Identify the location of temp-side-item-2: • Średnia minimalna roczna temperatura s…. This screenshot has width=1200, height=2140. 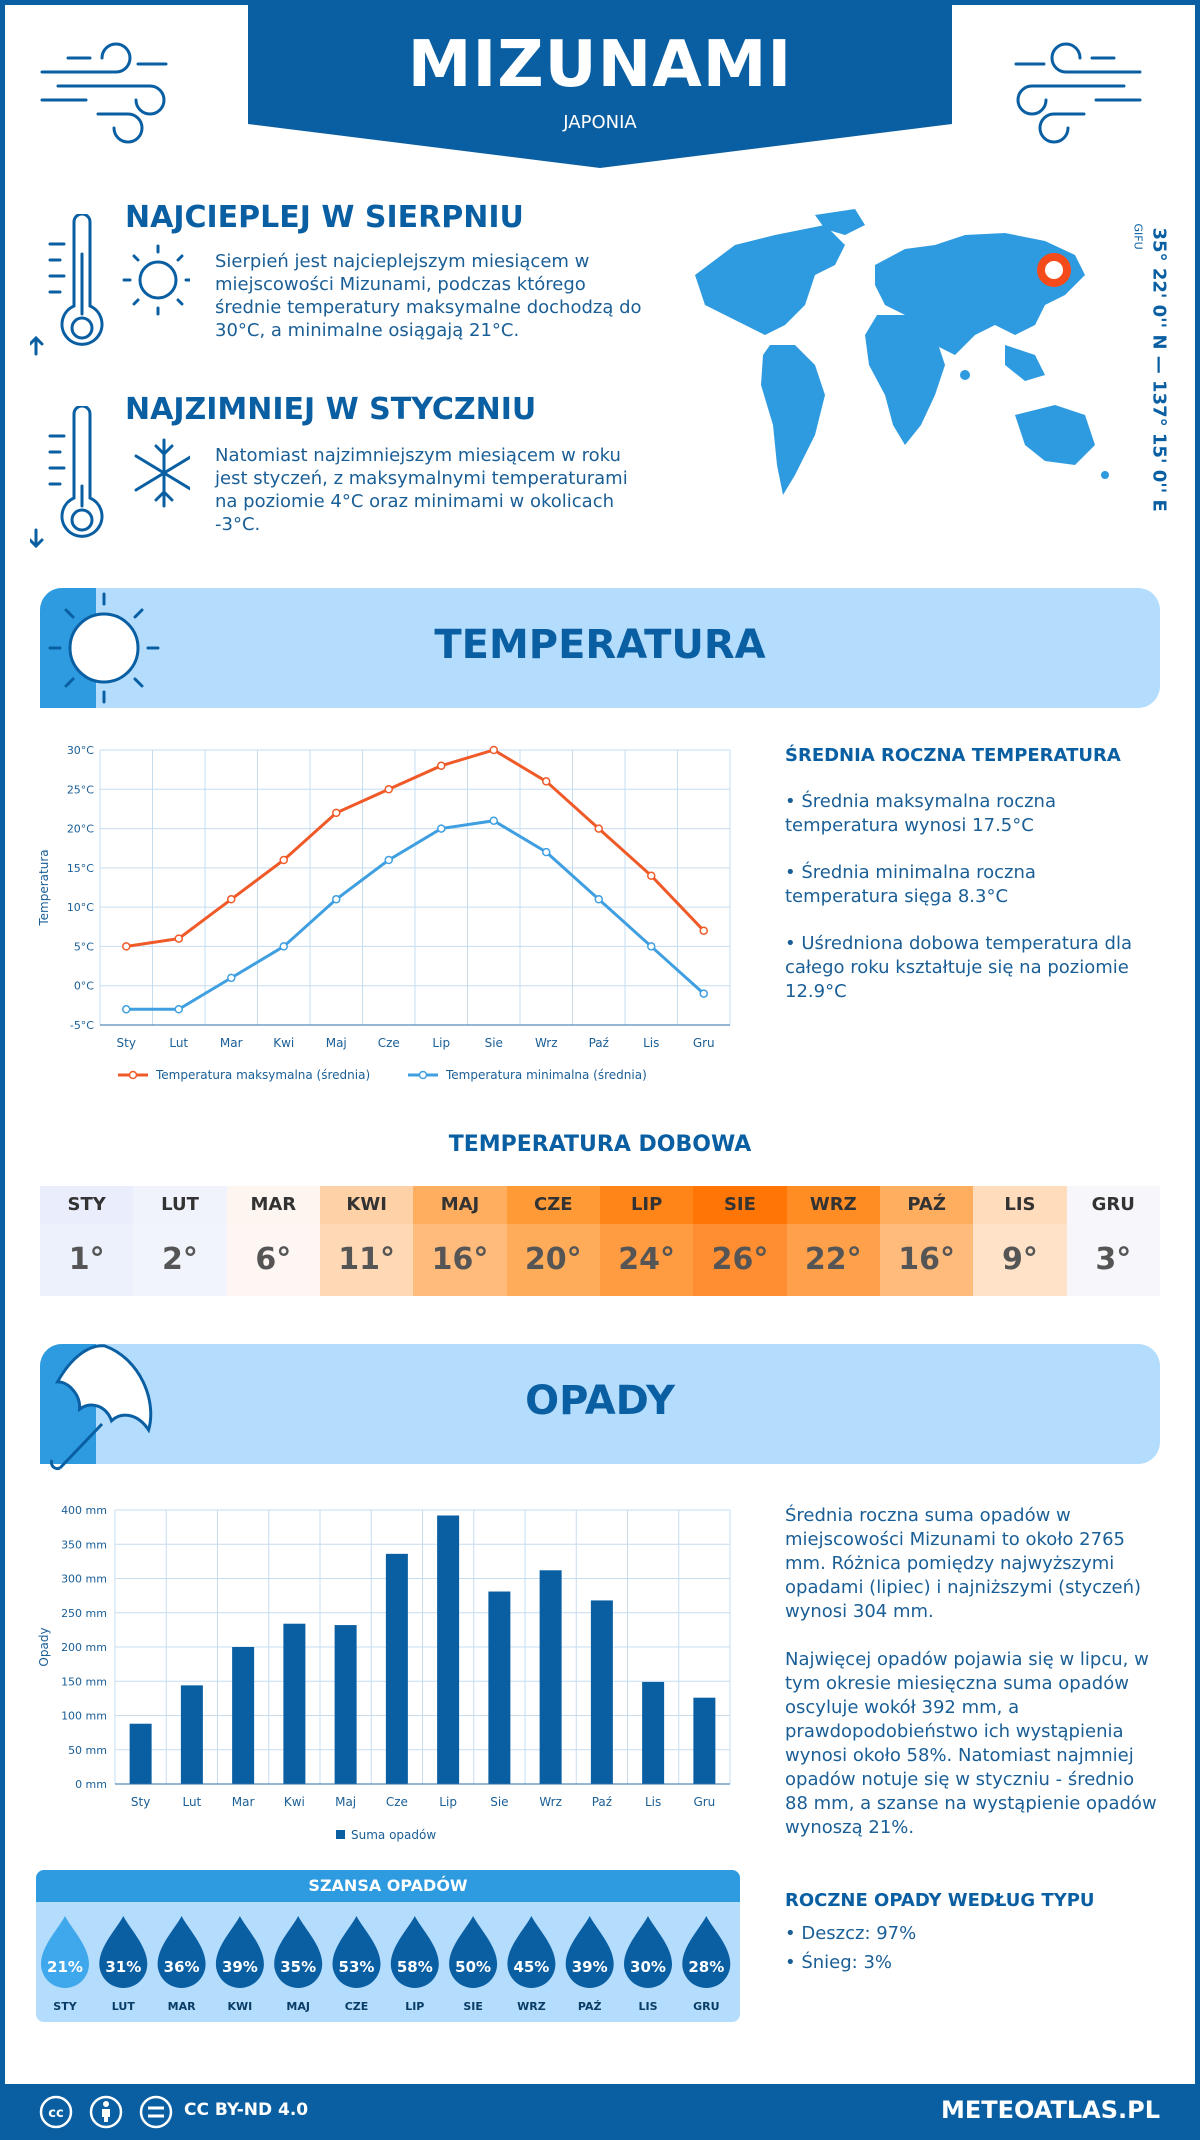
(910, 884).